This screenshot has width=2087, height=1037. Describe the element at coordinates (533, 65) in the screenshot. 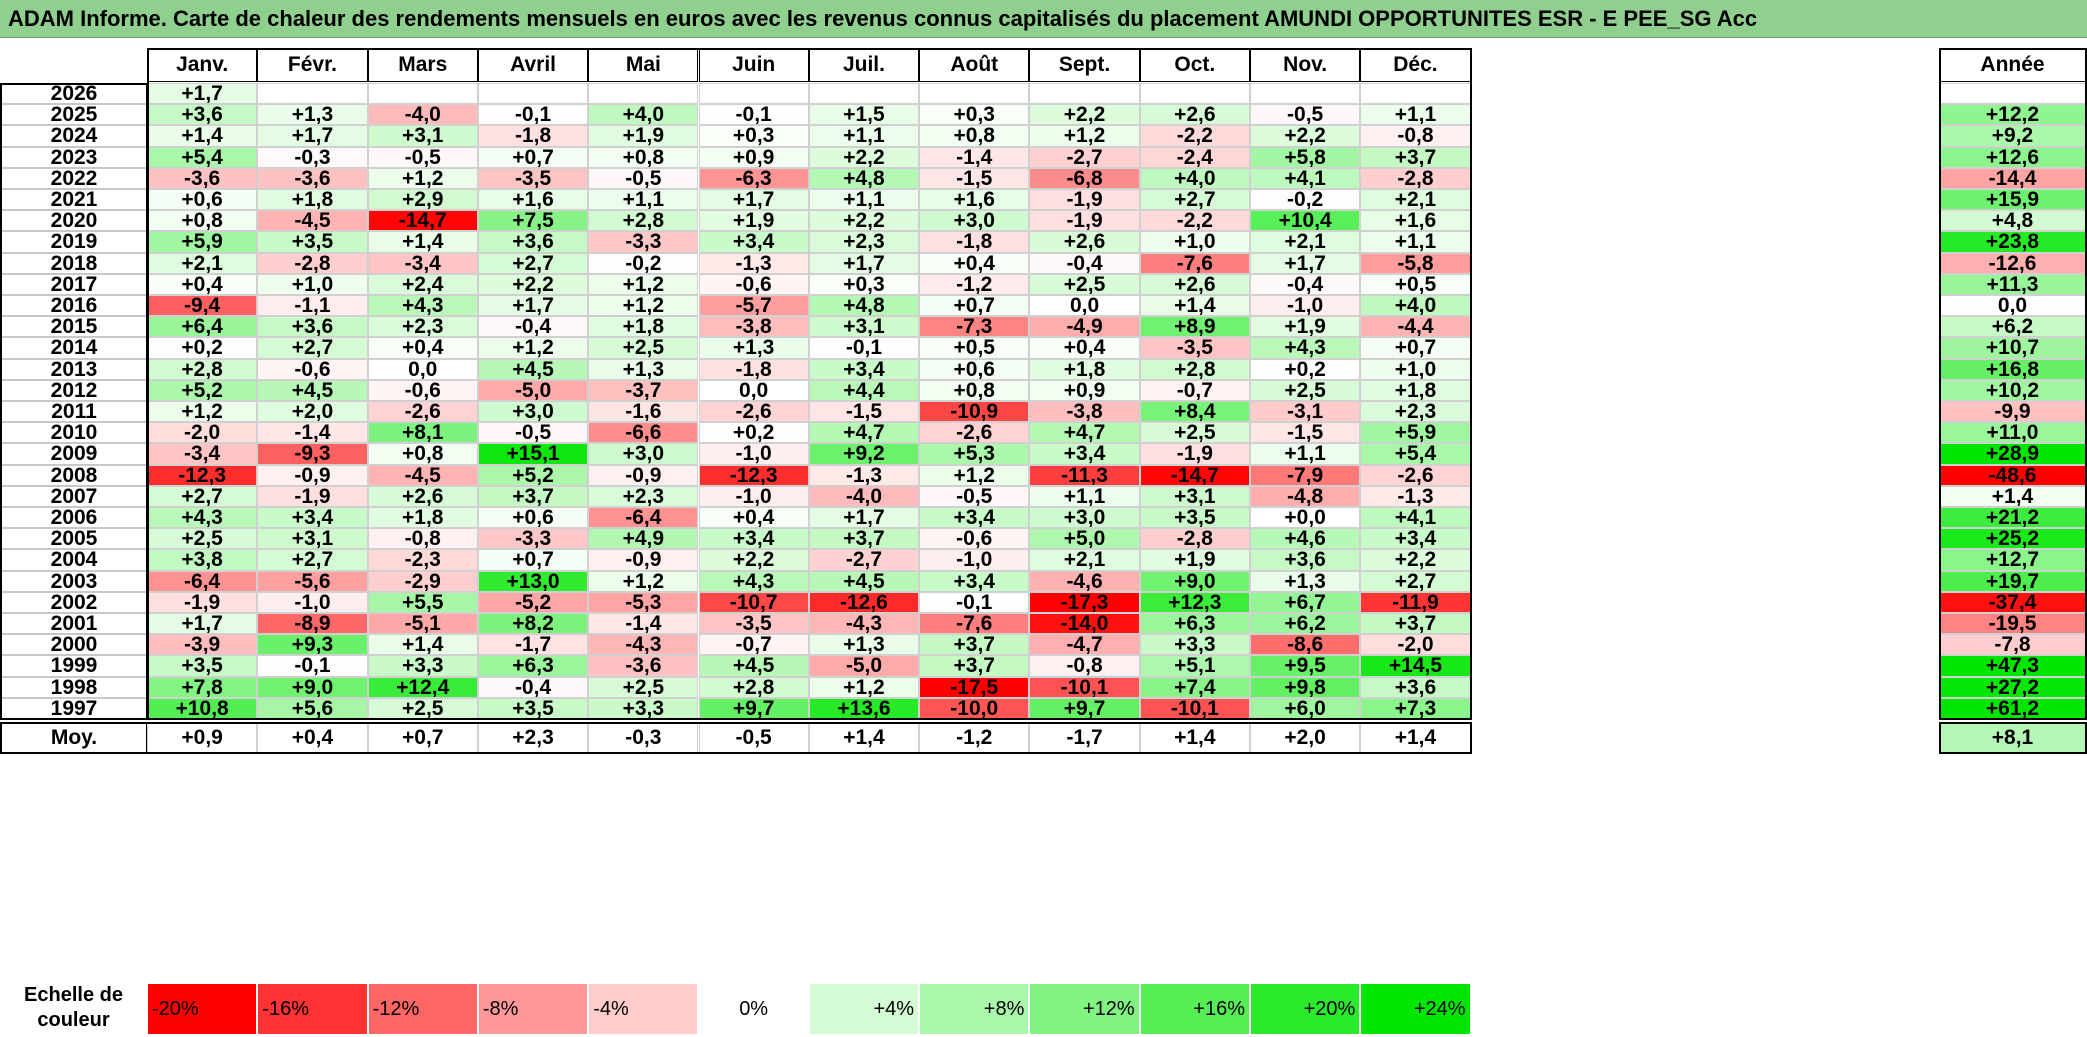

I see `month-header: Avril` at that location.